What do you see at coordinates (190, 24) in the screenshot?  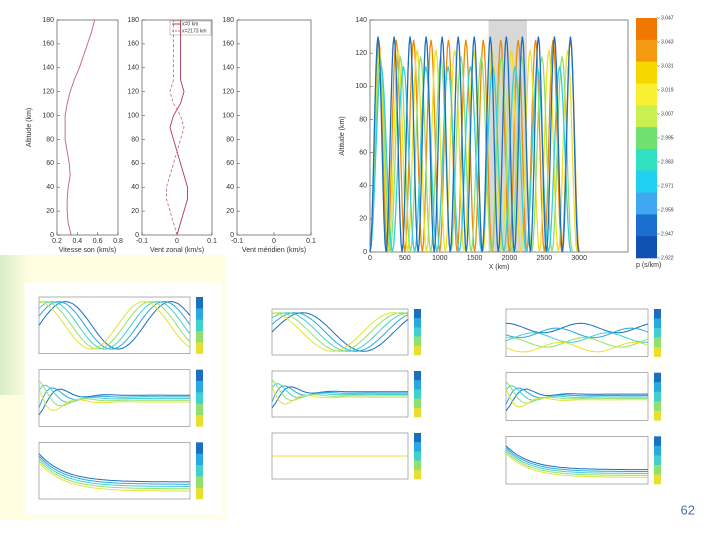 I see `legend-label: x=0 km` at bounding box center [190, 24].